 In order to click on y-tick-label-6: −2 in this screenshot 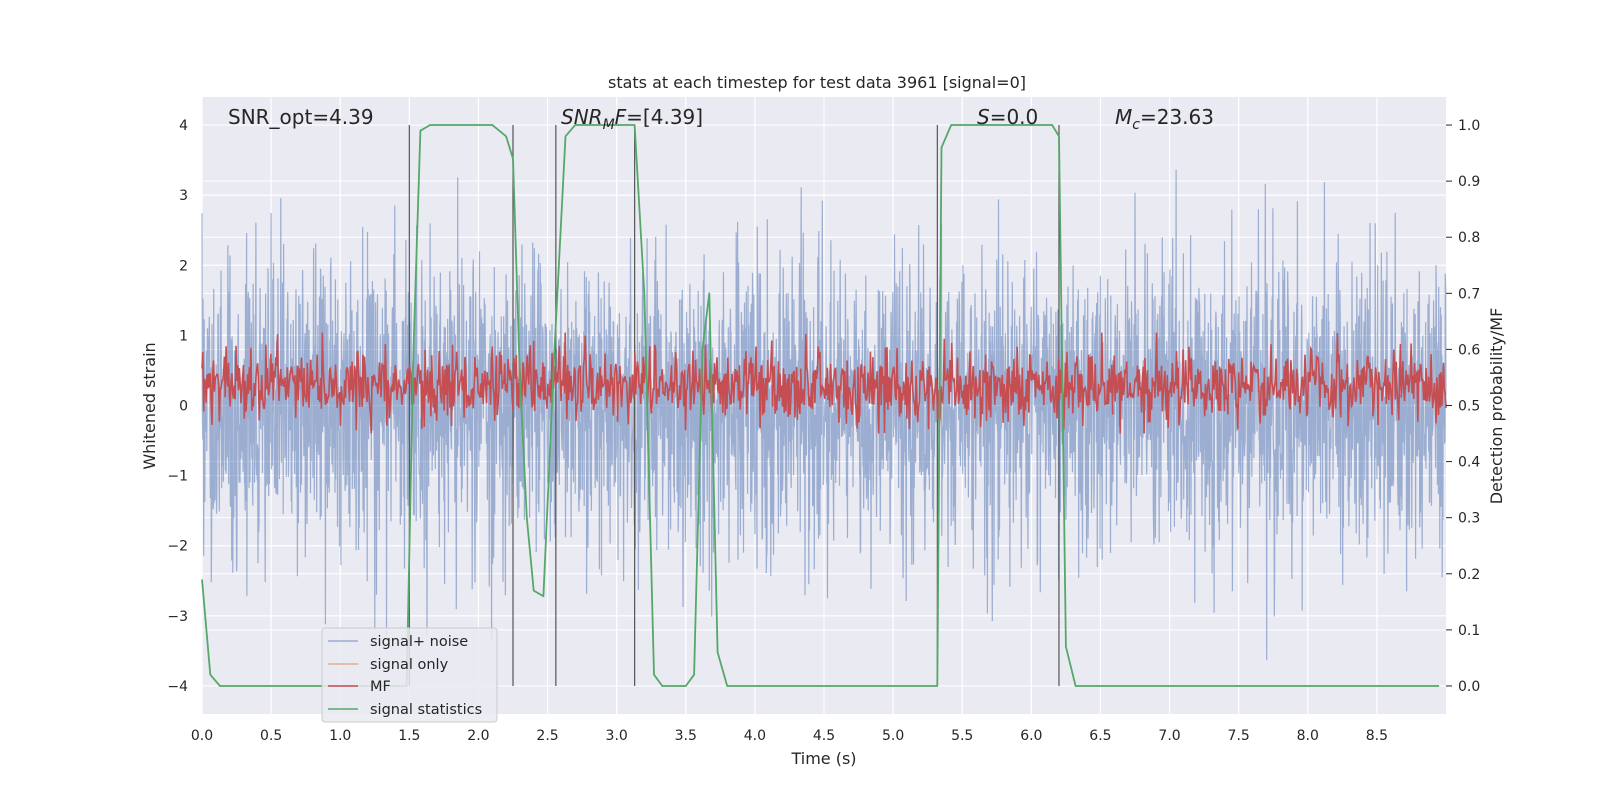, I will do `click(177, 547)`.